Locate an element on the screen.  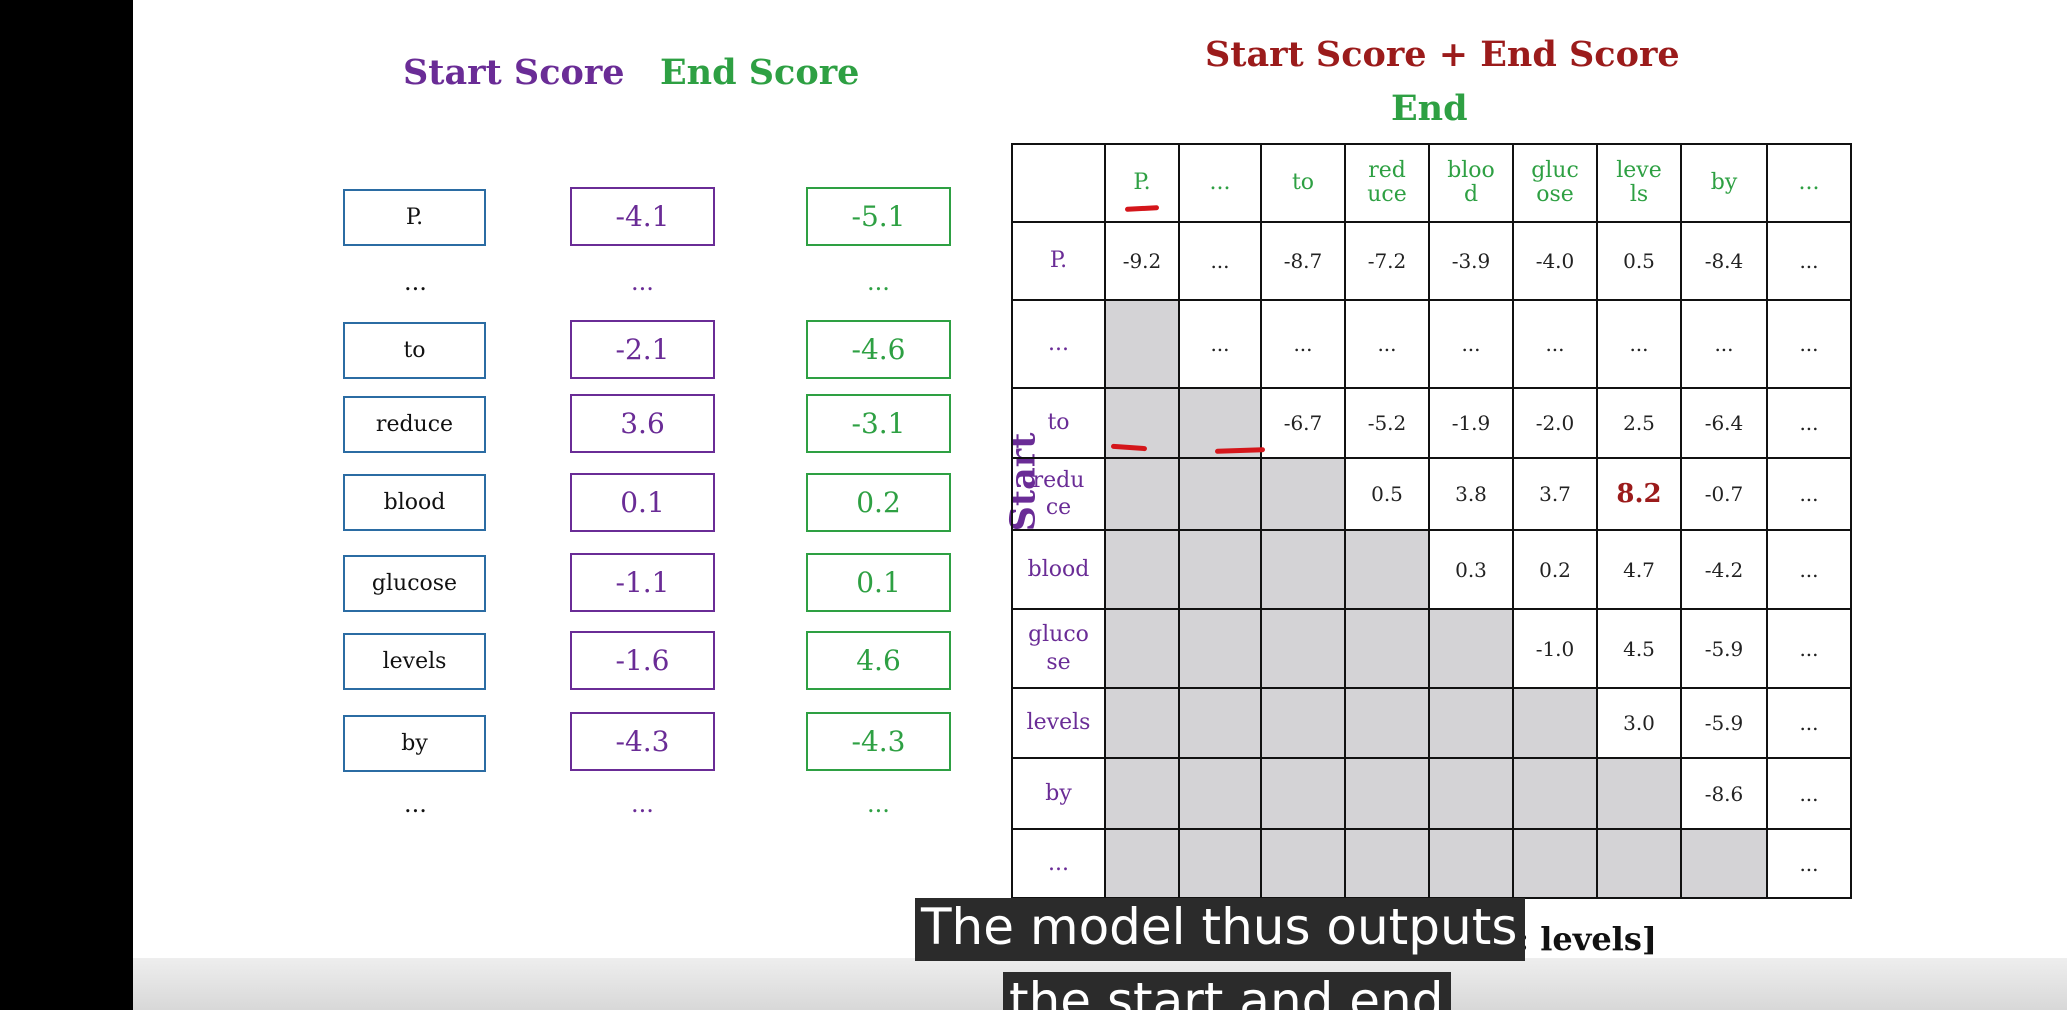
matrix-col-header: red uce is located at coordinates (1387, 183).